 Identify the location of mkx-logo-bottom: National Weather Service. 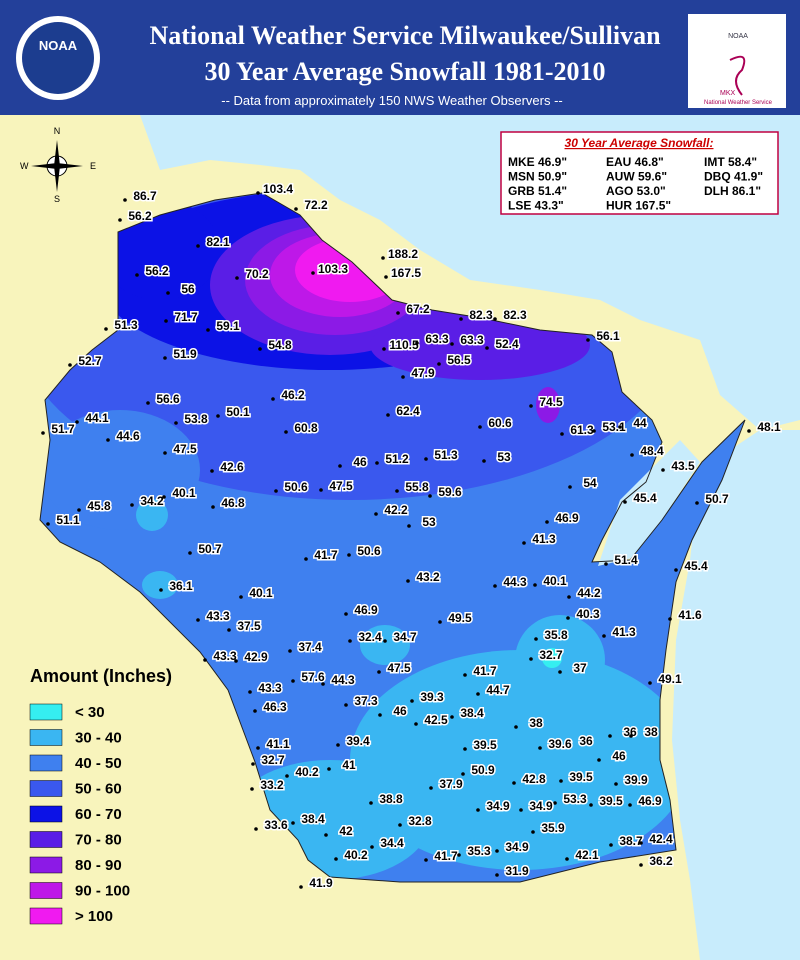
(738, 103).